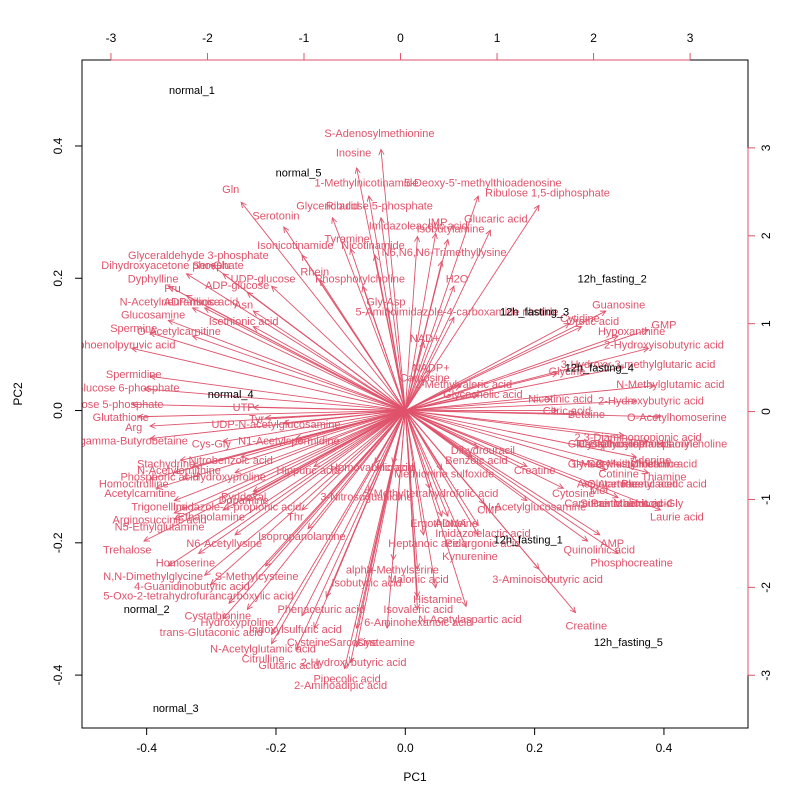 The height and width of the screenshot is (800, 800). What do you see at coordinates (160, 527) in the screenshot?
I see `variable-label: N5-Ethylglutamine` at bounding box center [160, 527].